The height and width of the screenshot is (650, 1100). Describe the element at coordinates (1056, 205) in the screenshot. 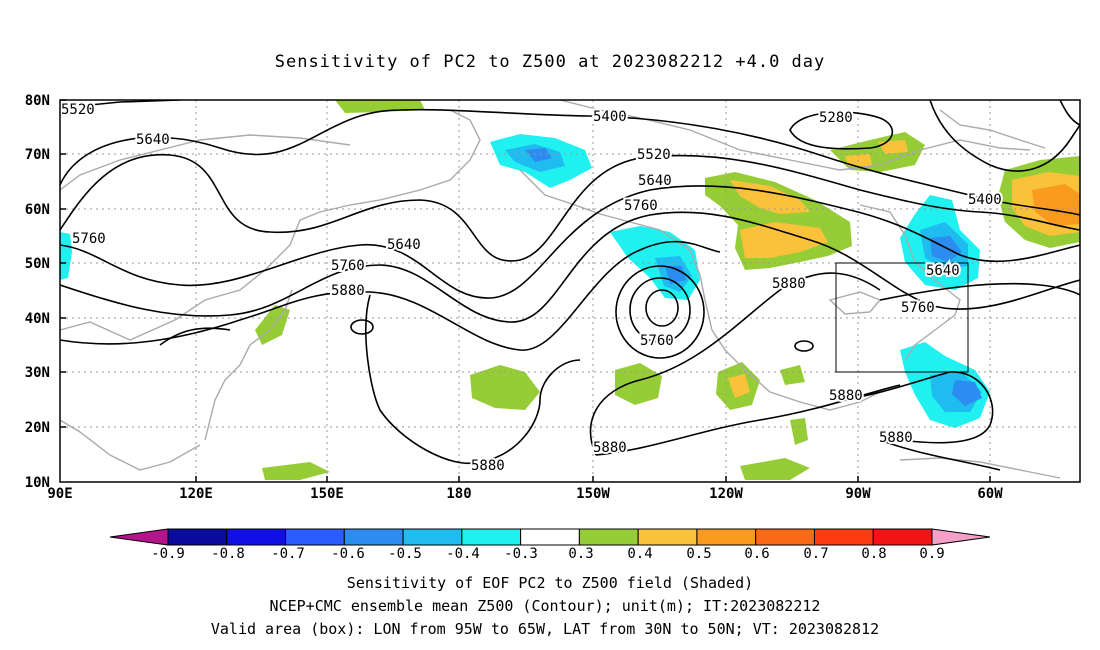

I see `shade-orange-east` at that location.